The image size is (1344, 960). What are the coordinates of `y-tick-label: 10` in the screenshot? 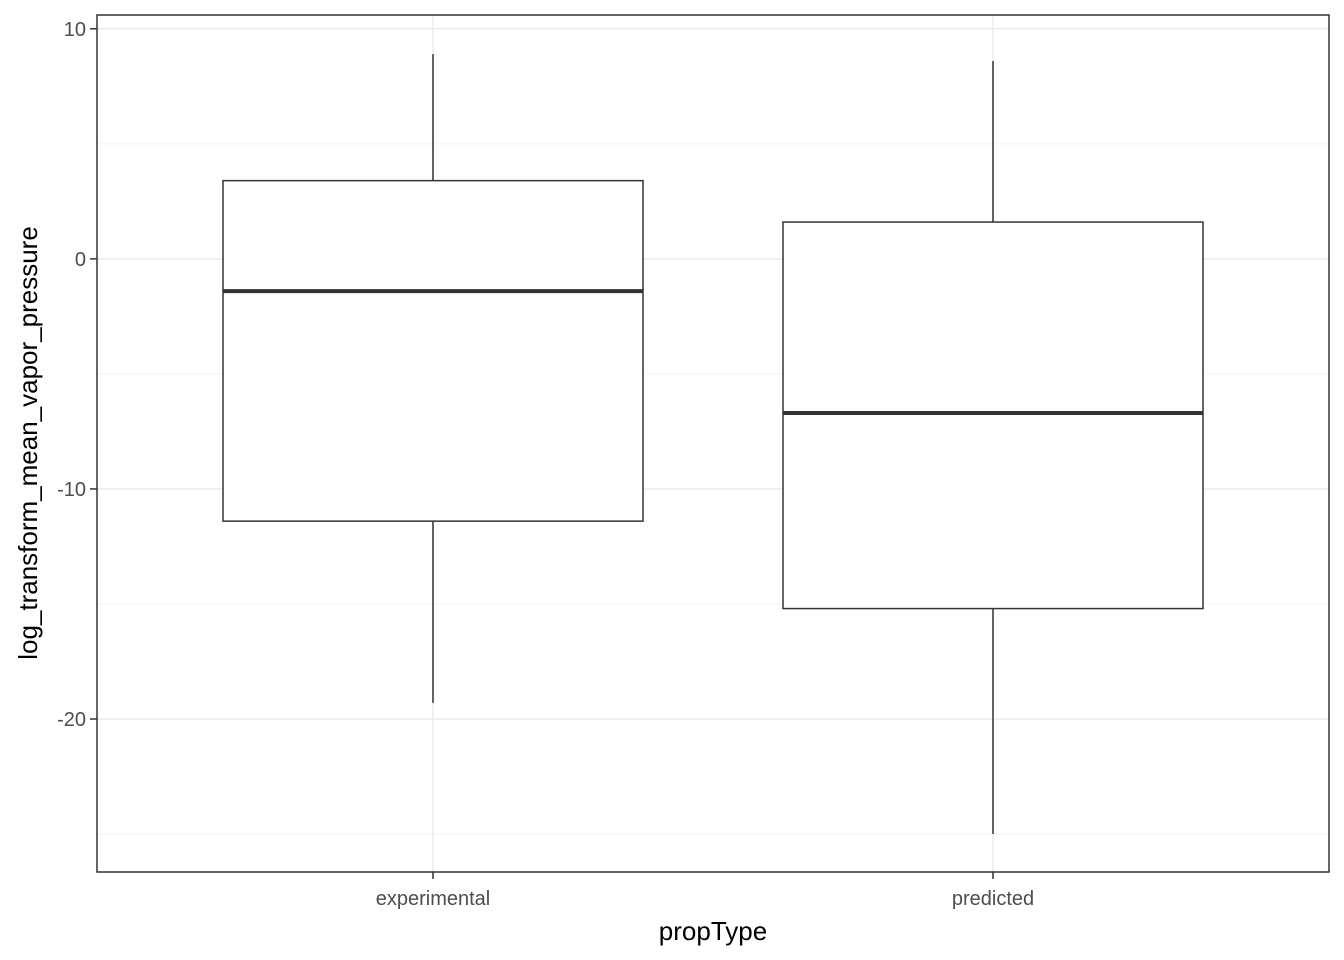 It's located at (75, 30).